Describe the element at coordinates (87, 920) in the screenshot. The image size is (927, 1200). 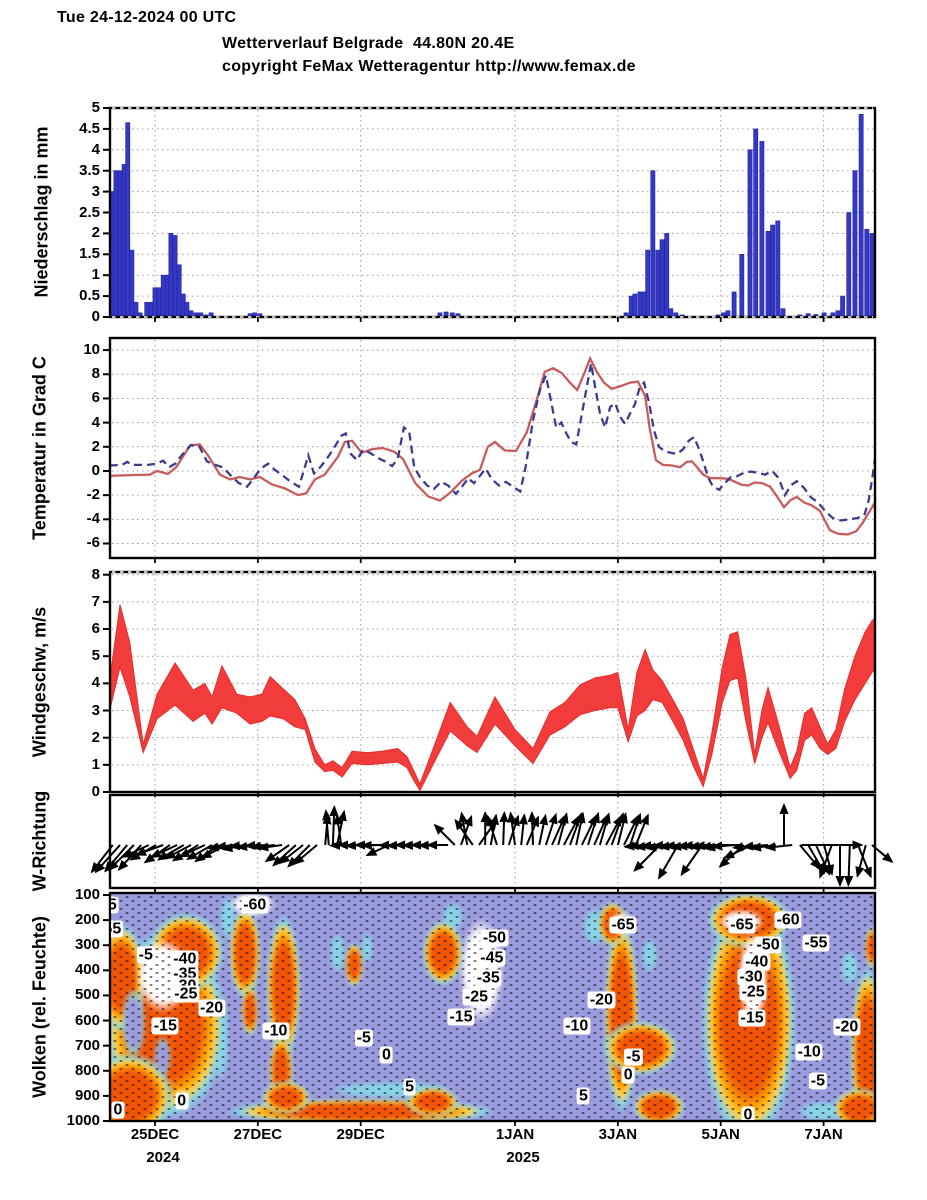
I see `y-tick-label: 200` at that location.